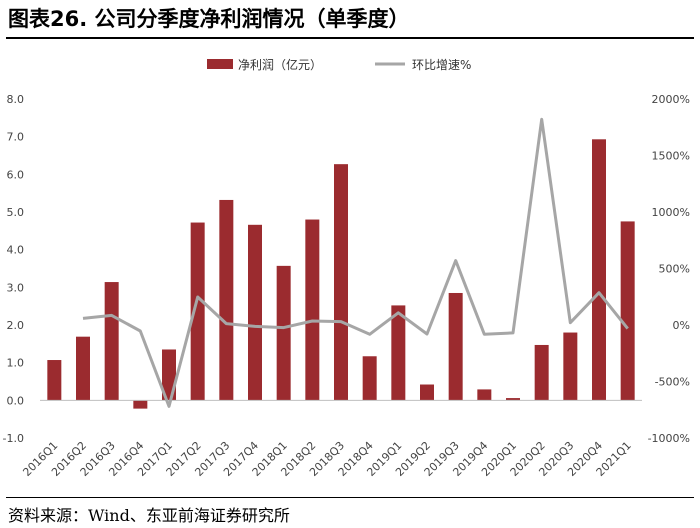 This screenshot has height=528, width=700. I want to click on bar-2018Q4, so click(369, 378).